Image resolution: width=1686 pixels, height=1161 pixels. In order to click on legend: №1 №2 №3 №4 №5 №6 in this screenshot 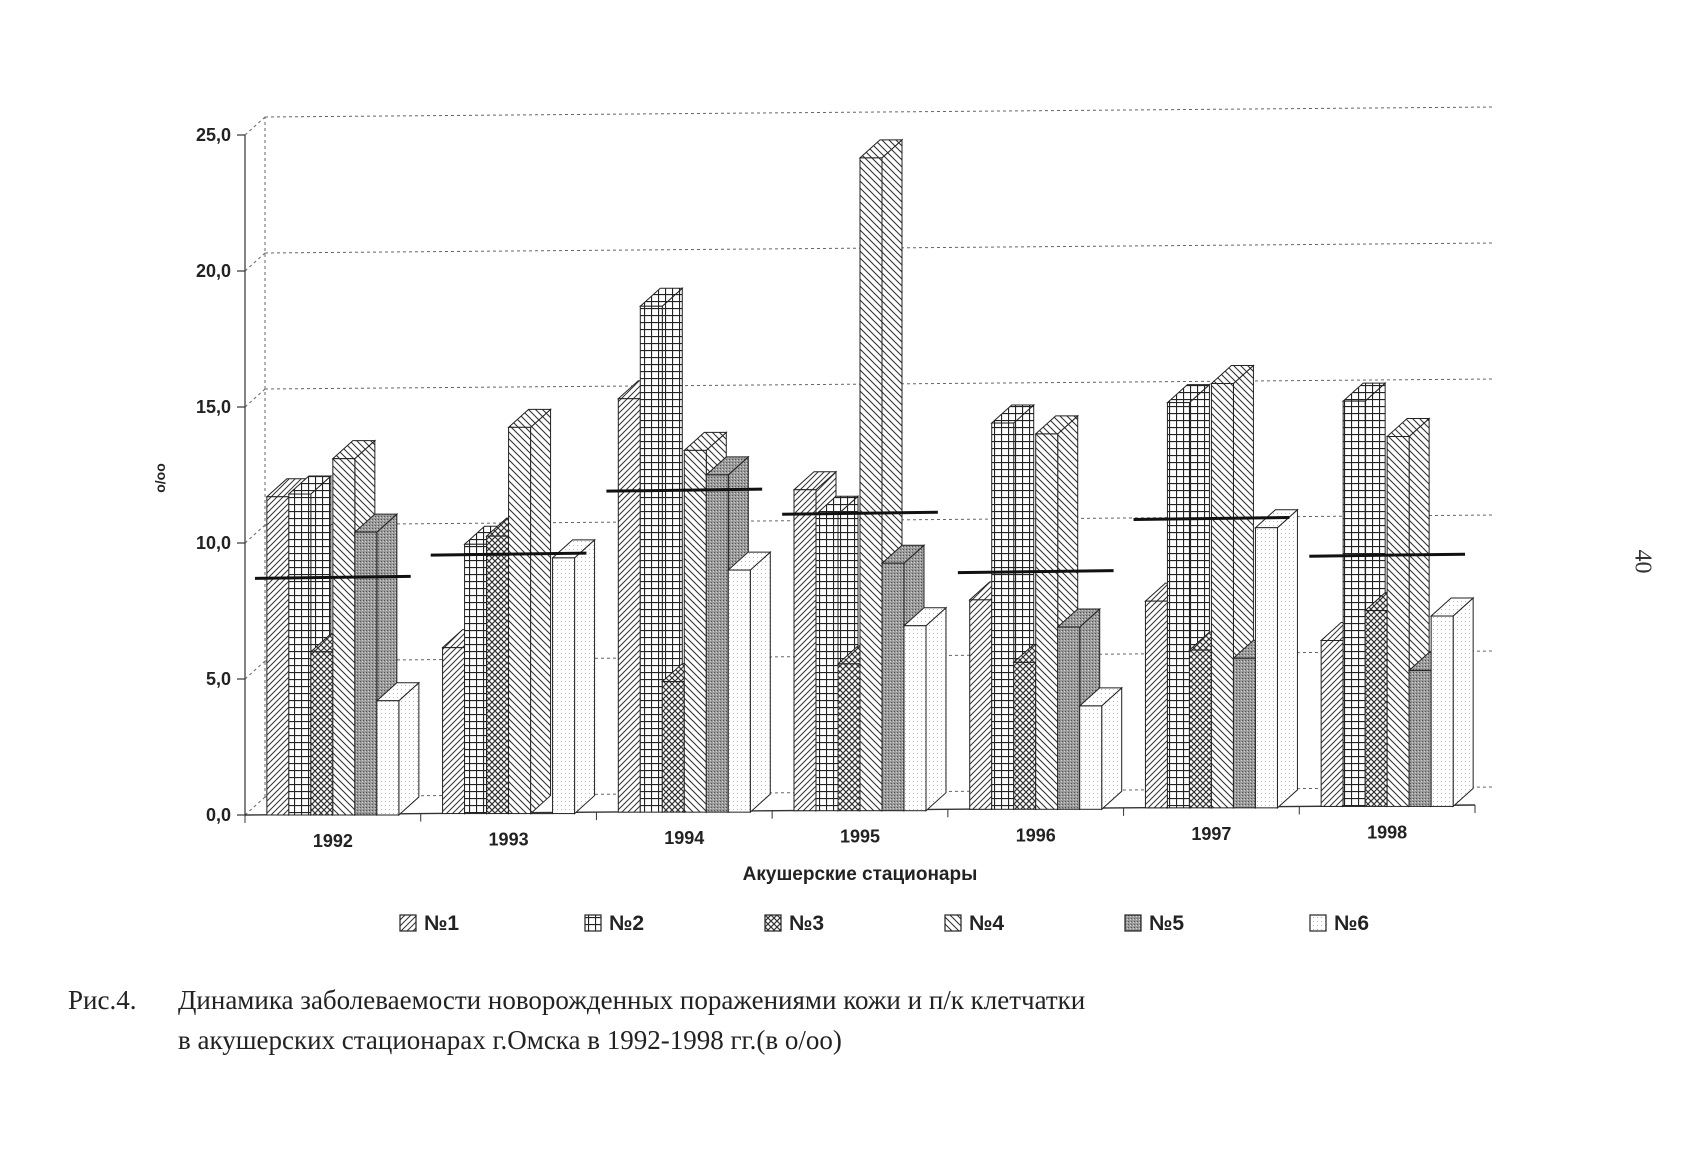, I will do `click(884, 923)`.